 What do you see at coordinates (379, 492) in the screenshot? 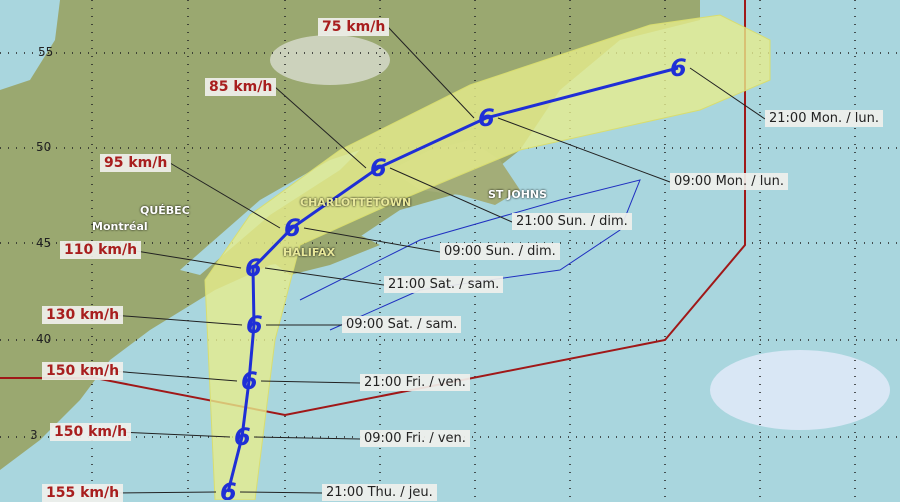
I see `forecast-time-label: 21:00 Thu. / jeu.` at bounding box center [379, 492].